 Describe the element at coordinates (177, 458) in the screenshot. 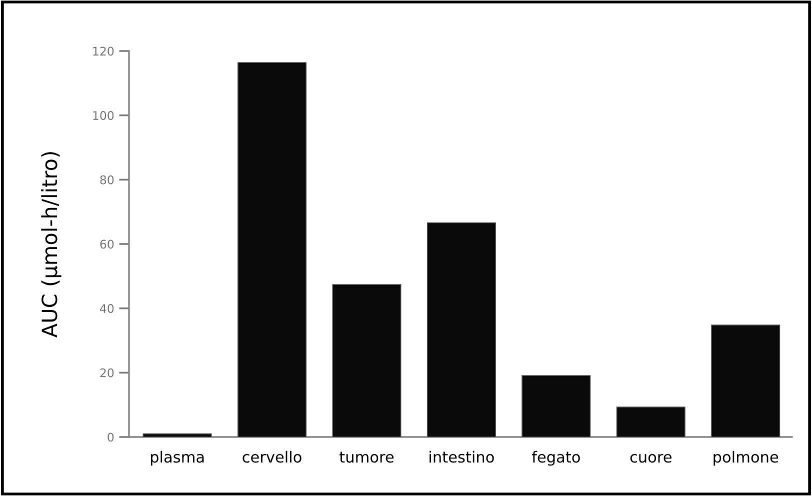

I see `x-tick-label: plasma` at that location.